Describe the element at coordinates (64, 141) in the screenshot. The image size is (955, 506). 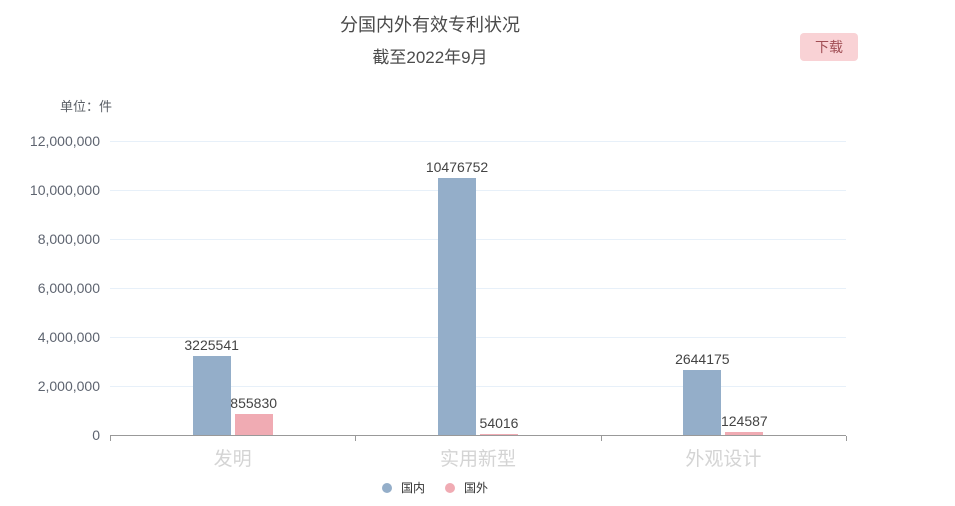
I see `y-axis-tick-label: 12,000,000` at that location.